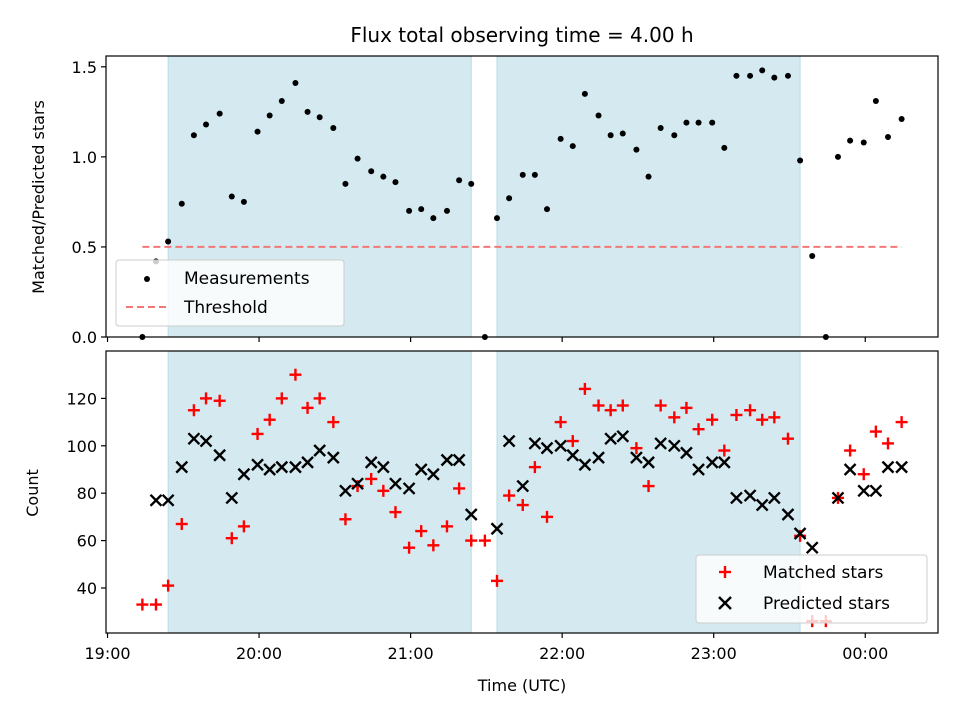  I want to click on x-tick-label: 19:00, so click(107, 653).